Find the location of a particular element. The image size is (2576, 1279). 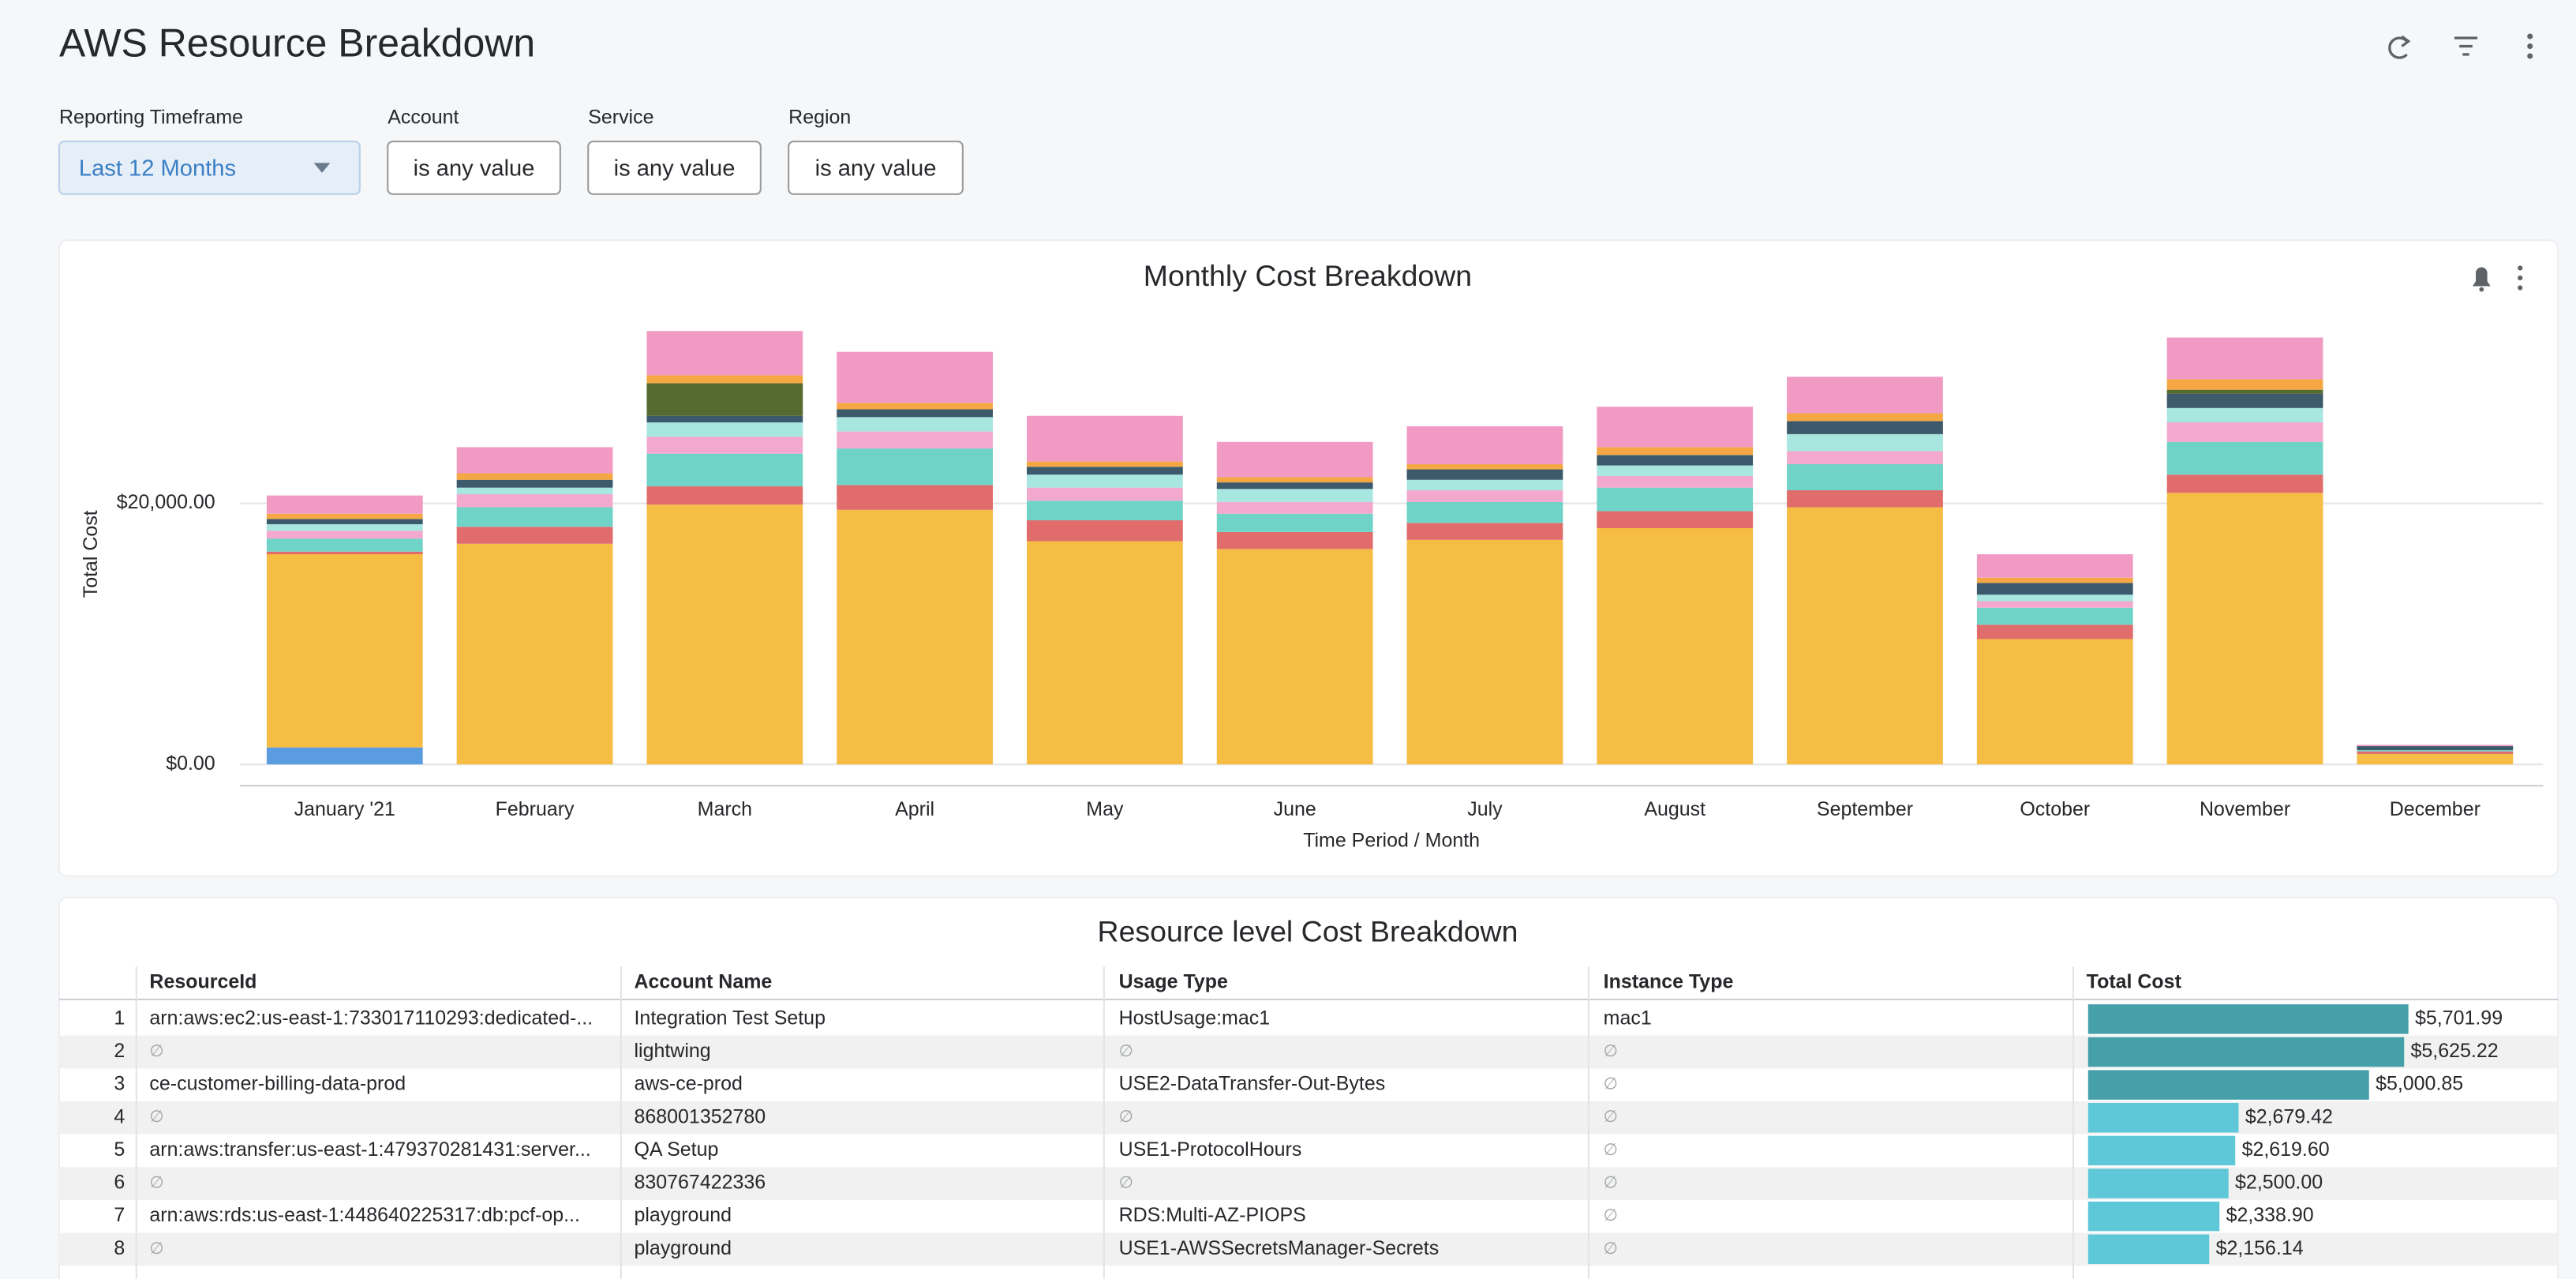

menu-icon is located at coordinates (2530, 47).